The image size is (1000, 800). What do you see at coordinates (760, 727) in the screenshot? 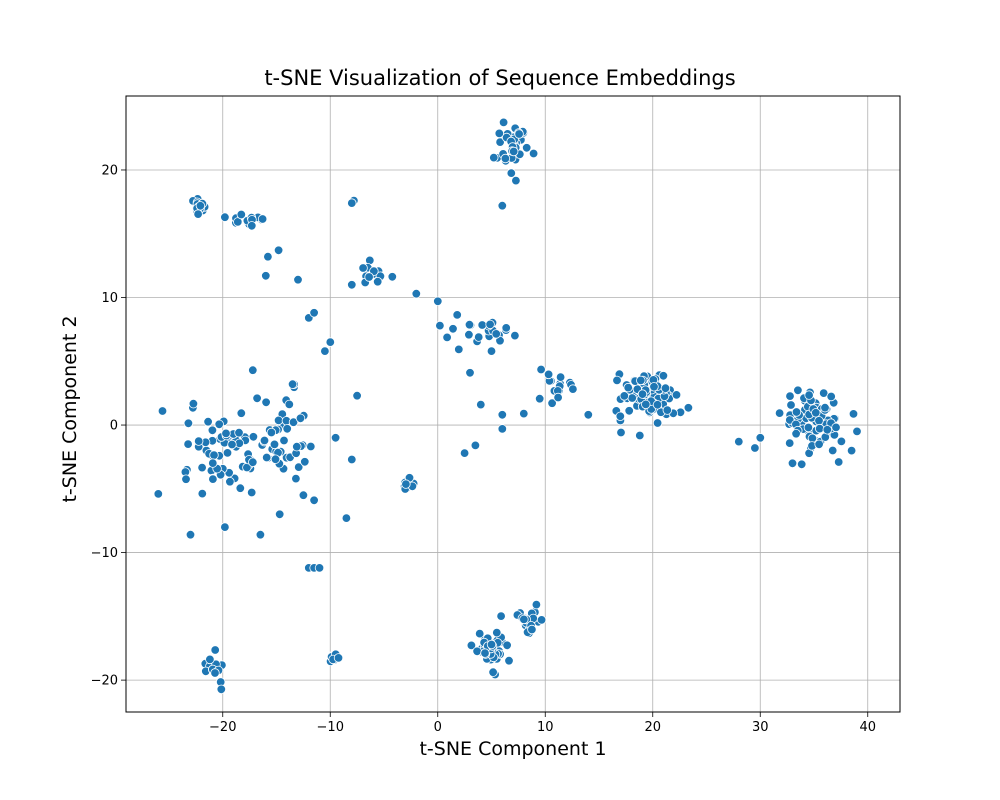
I see `x-tick-label: 30` at bounding box center [760, 727].